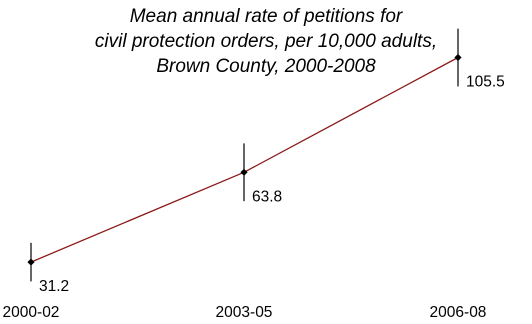 This screenshot has width=532, height=324. Describe the element at coordinates (266, 16) in the screenshot. I see `chart-title-line-1: Mean annual rate of petitions for` at that location.